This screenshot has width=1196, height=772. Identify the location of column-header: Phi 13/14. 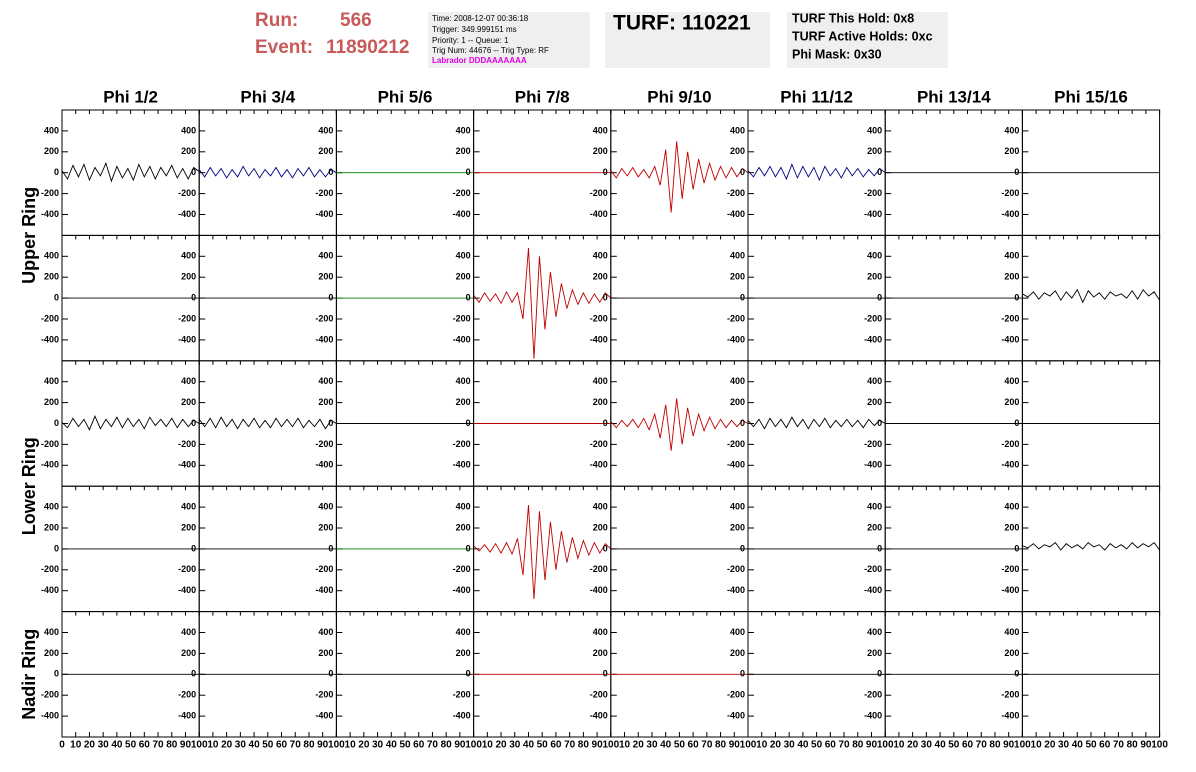
(954, 96).